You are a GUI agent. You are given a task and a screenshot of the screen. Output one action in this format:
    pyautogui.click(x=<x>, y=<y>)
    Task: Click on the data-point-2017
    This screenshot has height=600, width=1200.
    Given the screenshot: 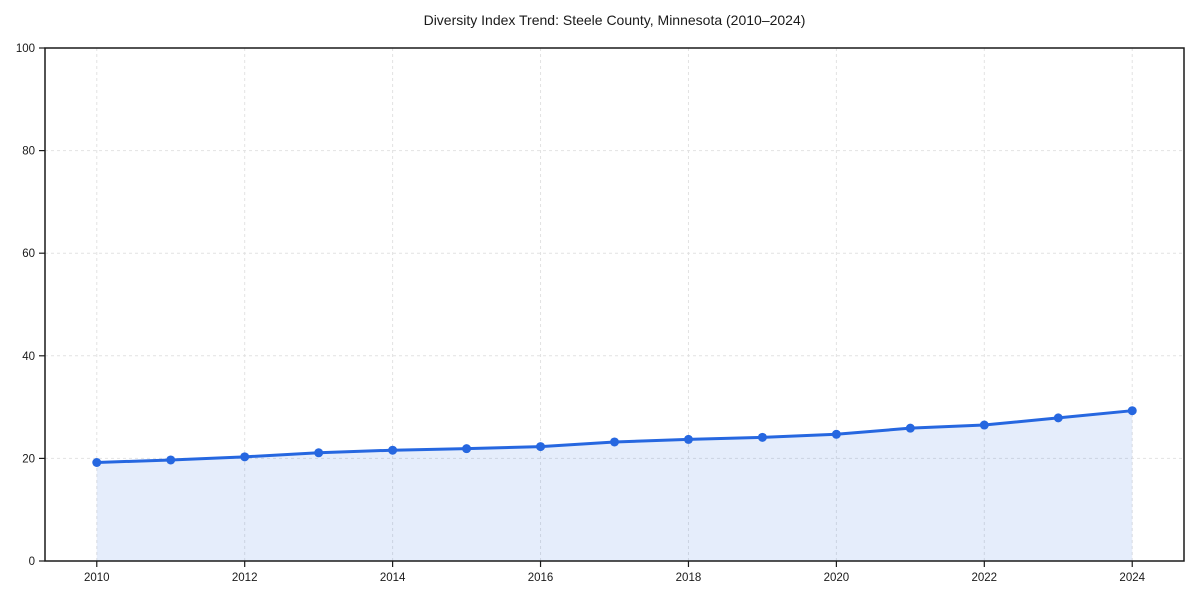 What is the action you would take?
    pyautogui.click(x=614, y=442)
    